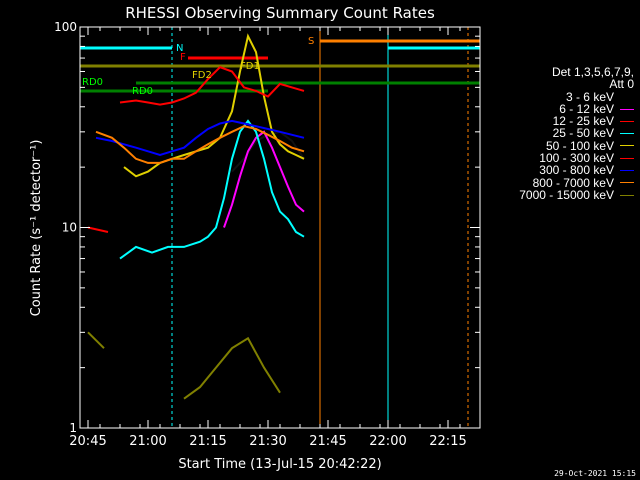  Describe the element at coordinates (589, 96) in the screenshot. I see `legend-label-0: 3 - 6 keV` at that location.